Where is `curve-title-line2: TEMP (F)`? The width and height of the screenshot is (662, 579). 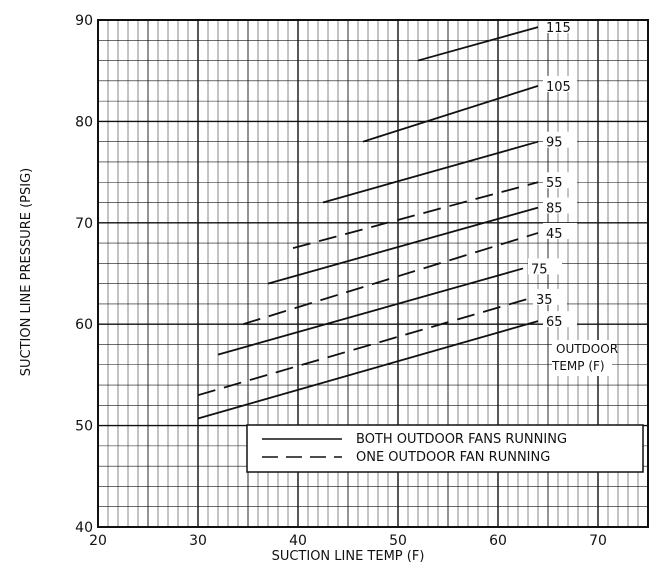
curve-title-line2: TEMP (F) is located at coordinates (578, 366).